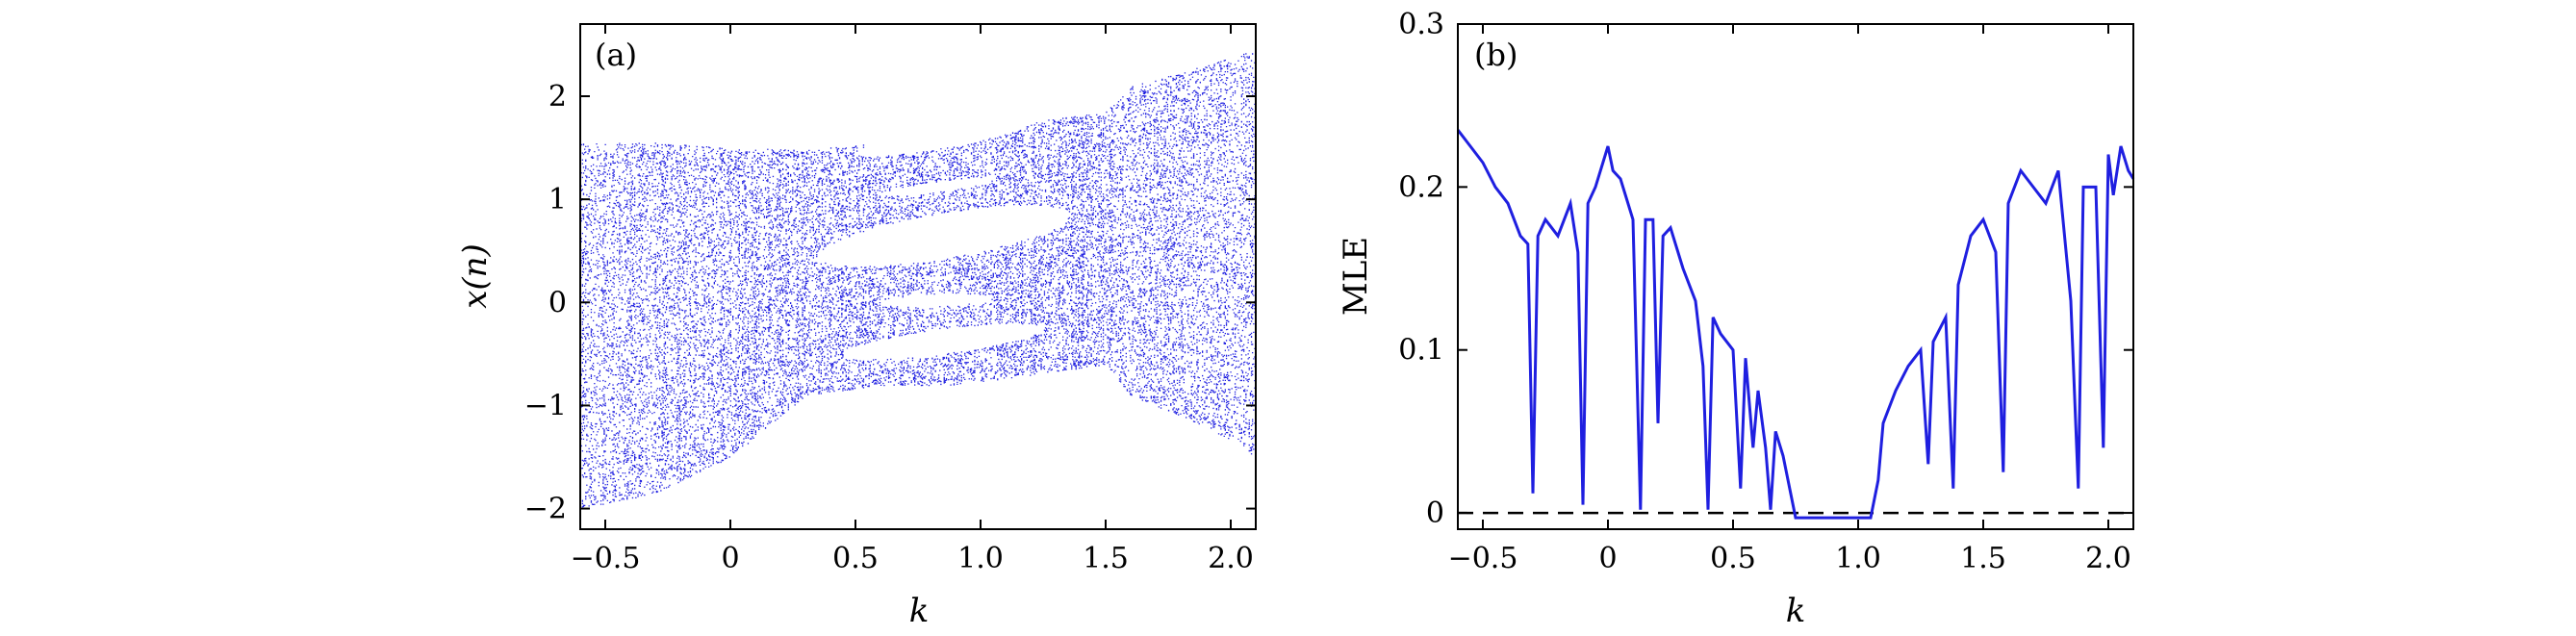 The height and width of the screenshot is (636, 2576). I want to click on x-tick-label: 0, so click(730, 558).